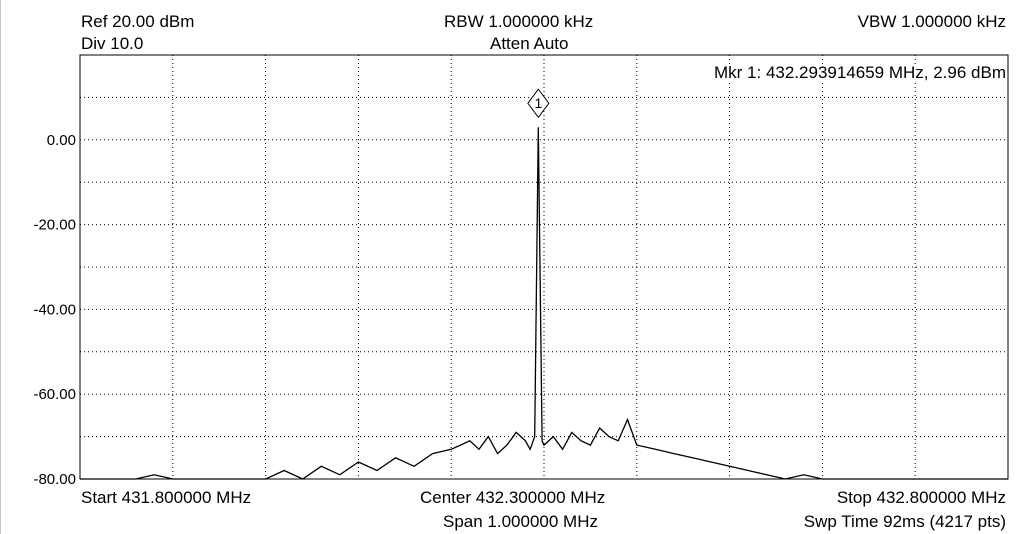 This screenshot has width=1024, height=534. What do you see at coordinates (112, 43) in the screenshot?
I see `scale-div-label: Div 10.0` at bounding box center [112, 43].